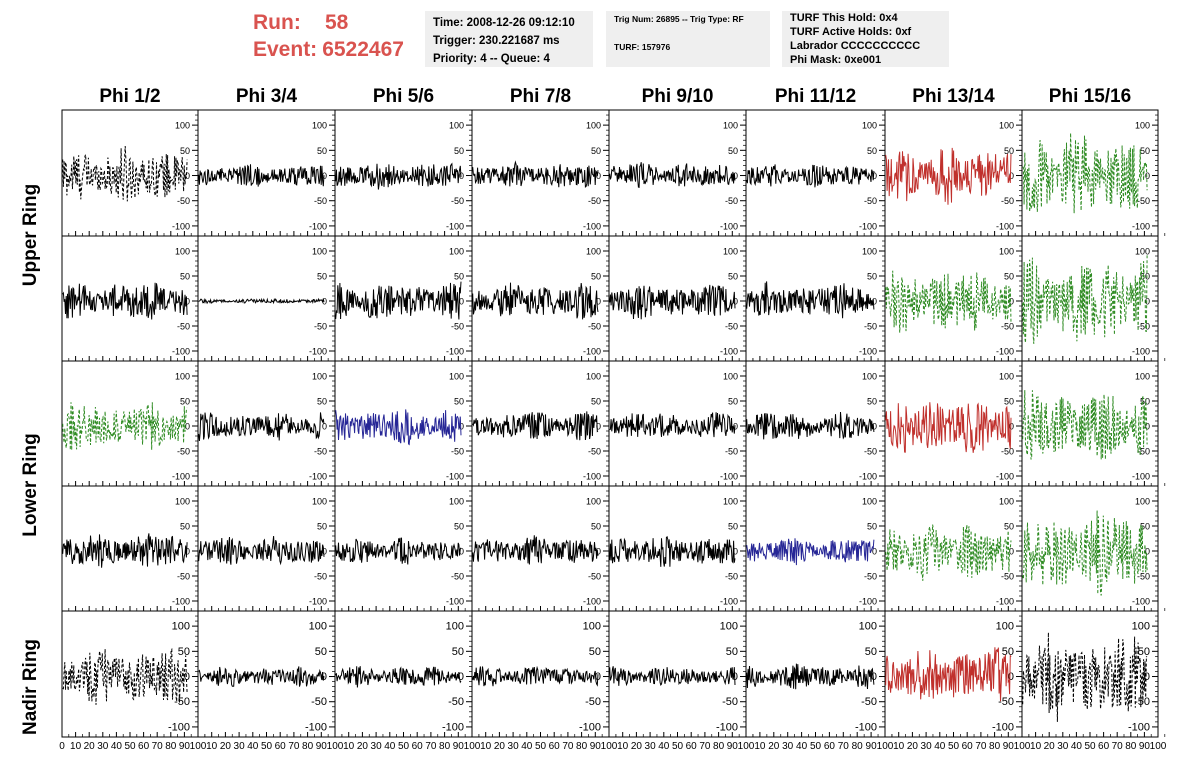 The image size is (1196, 772). Describe the element at coordinates (62, 746) in the screenshot. I see `x-tick-label: 0` at that location.